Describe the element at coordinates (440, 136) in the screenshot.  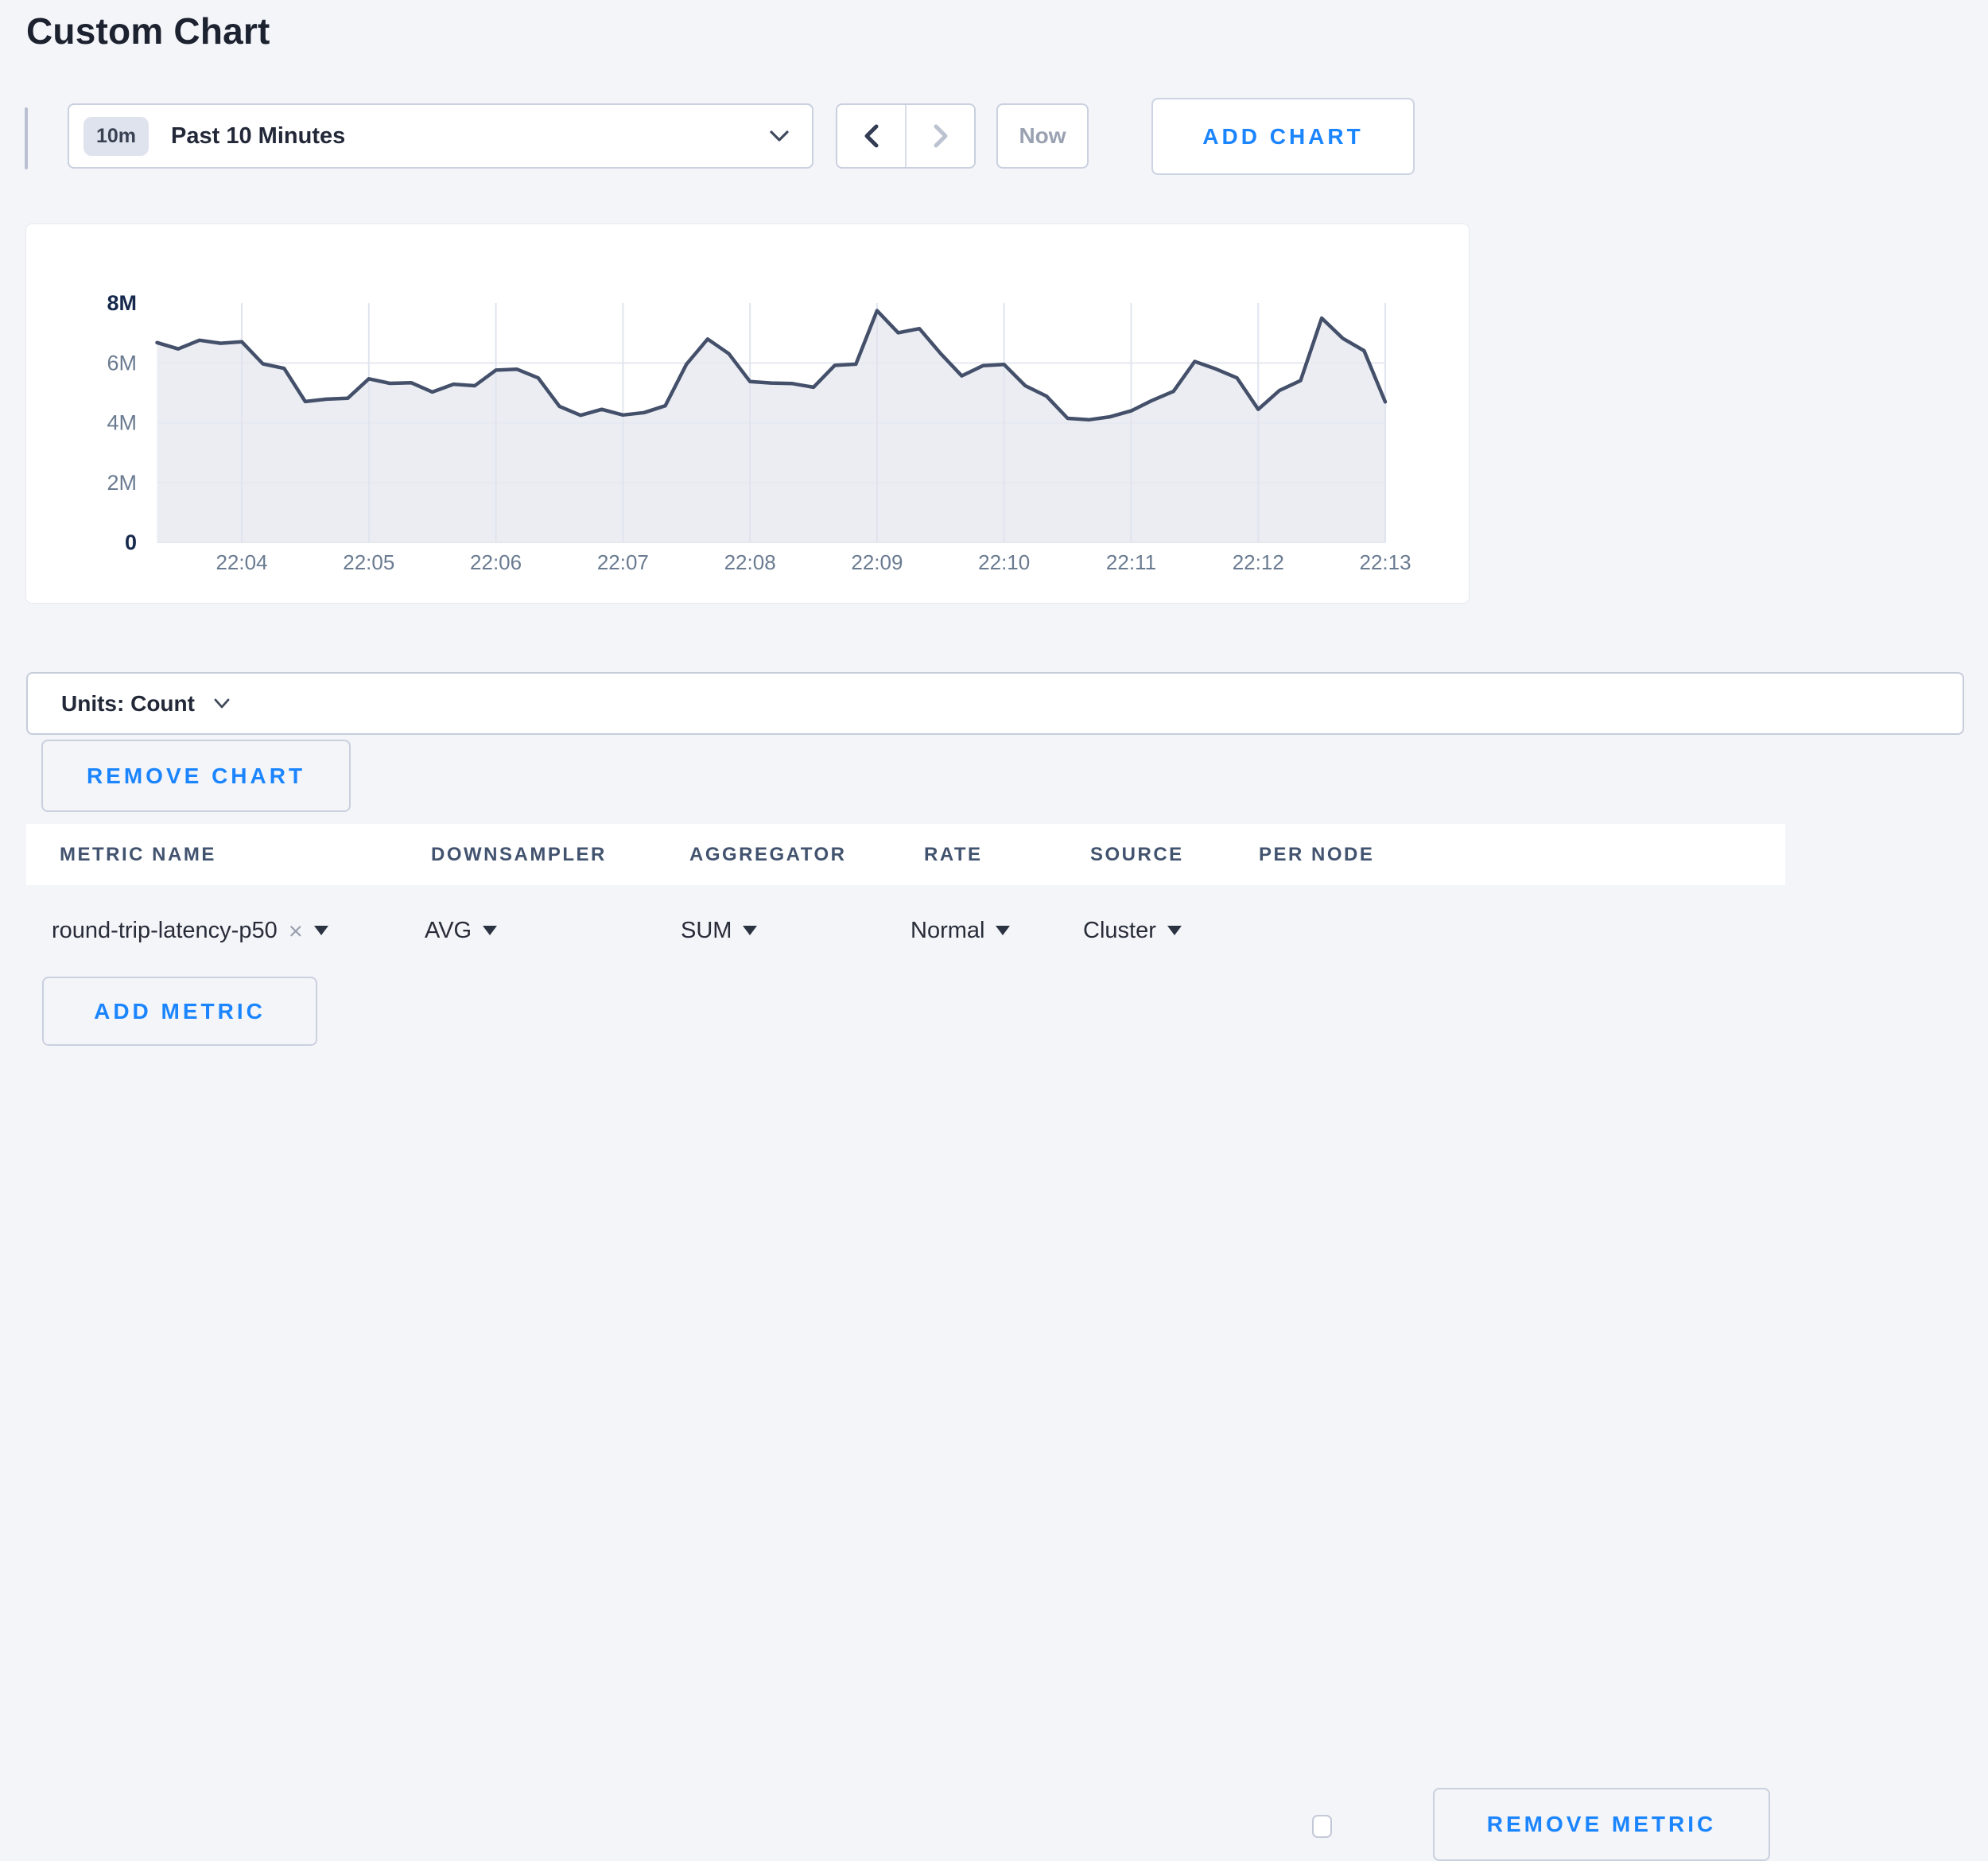
I see `time-range-select: 10m Past 10 Minutes` at that location.